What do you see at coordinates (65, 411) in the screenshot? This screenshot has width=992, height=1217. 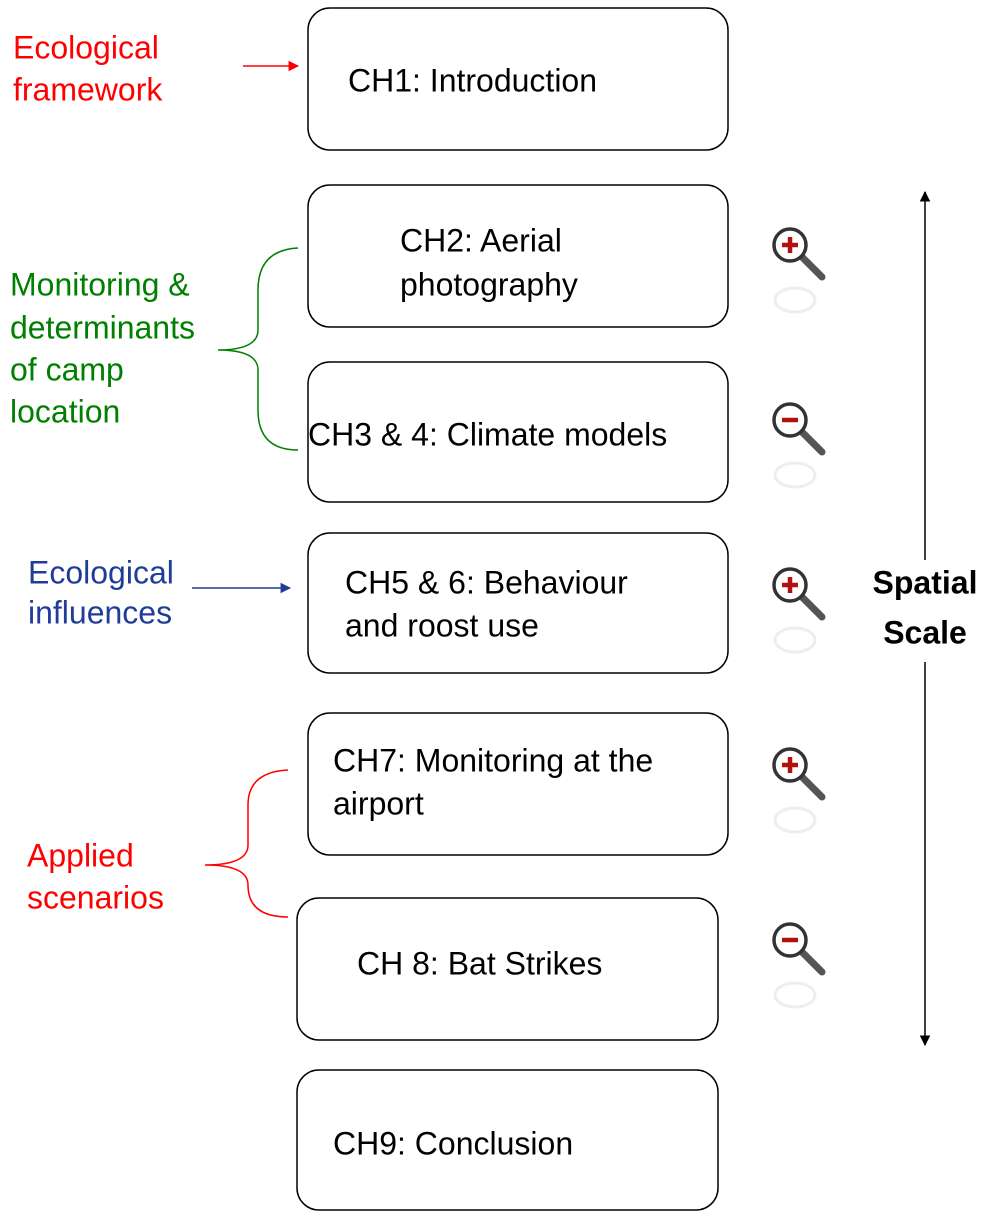 I see `annotation-label: location` at bounding box center [65, 411].